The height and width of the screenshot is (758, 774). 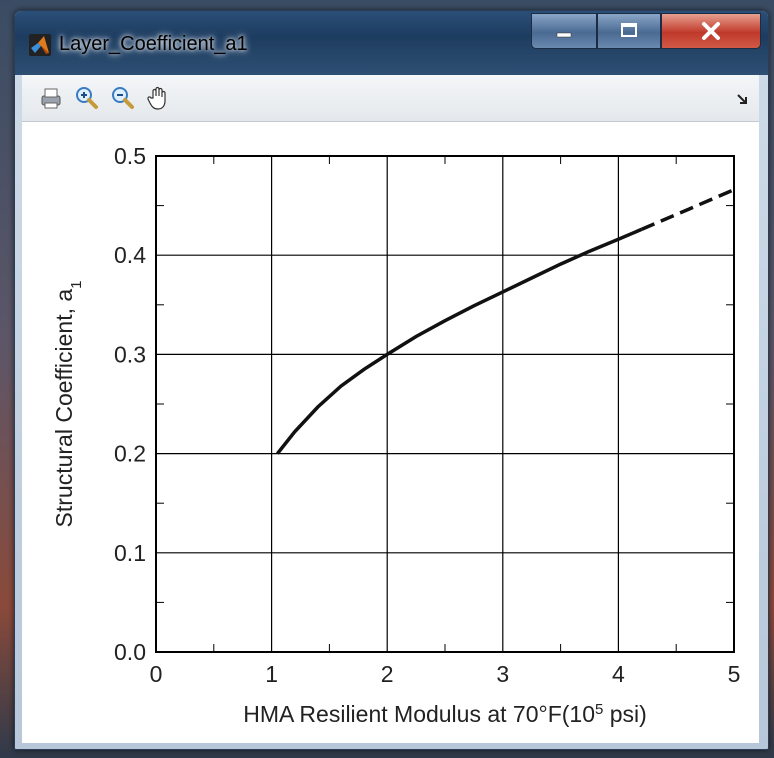 I want to click on close-button, so click(x=711, y=31).